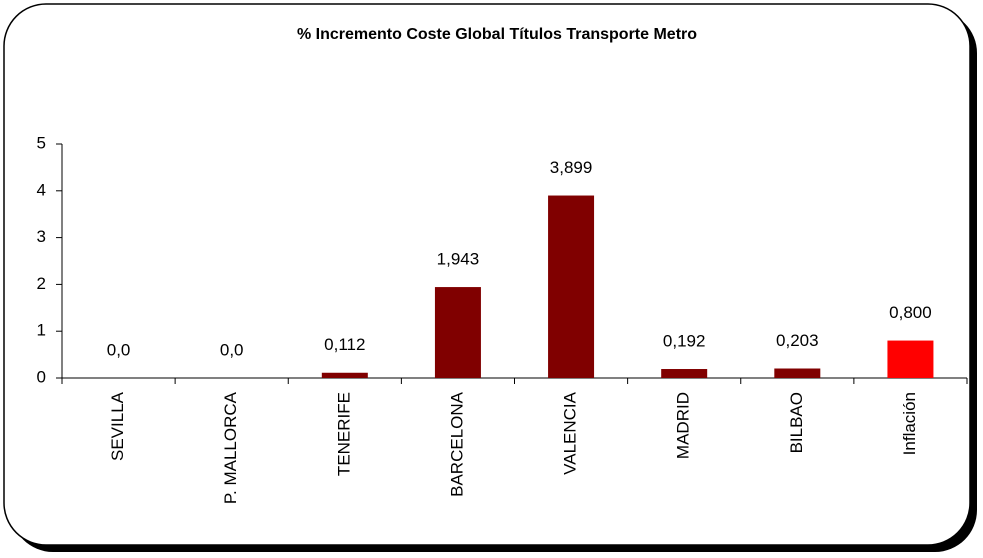 The width and height of the screenshot is (983, 558). I want to click on y-tick-label: 5, so click(41, 142).